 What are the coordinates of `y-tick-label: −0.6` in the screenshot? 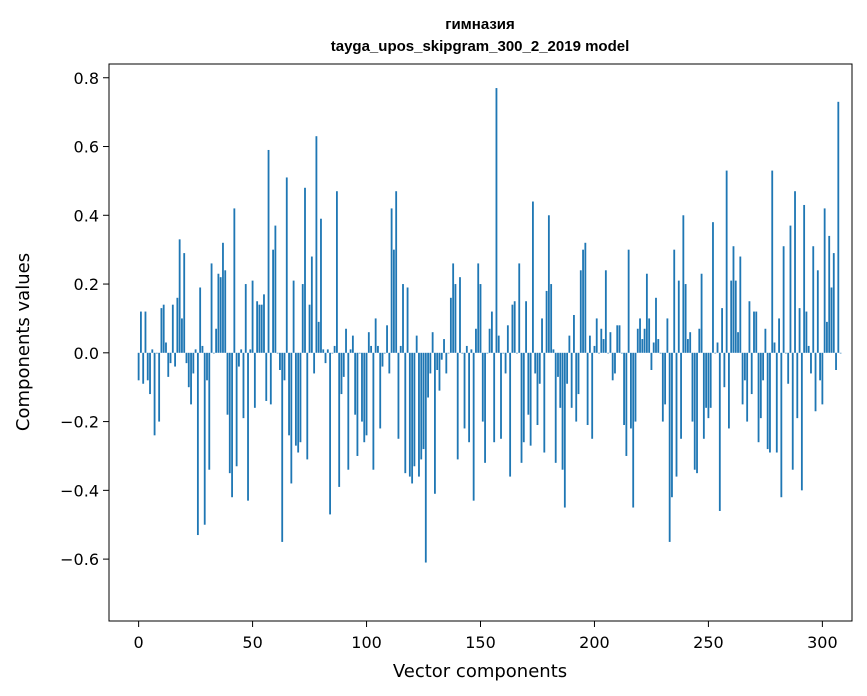 It's located at (79, 559).